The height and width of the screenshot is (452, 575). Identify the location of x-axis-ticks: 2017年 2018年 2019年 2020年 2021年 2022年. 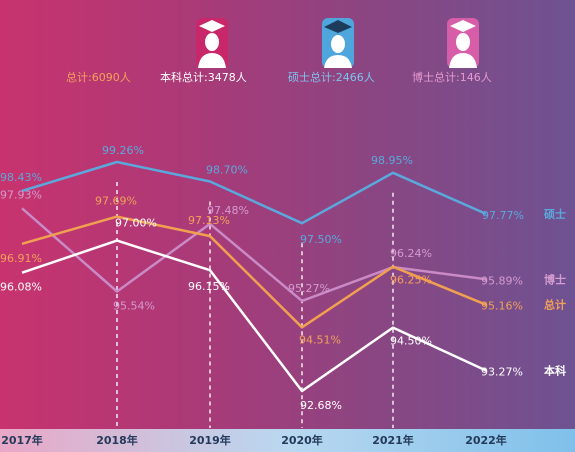
(254, 440).